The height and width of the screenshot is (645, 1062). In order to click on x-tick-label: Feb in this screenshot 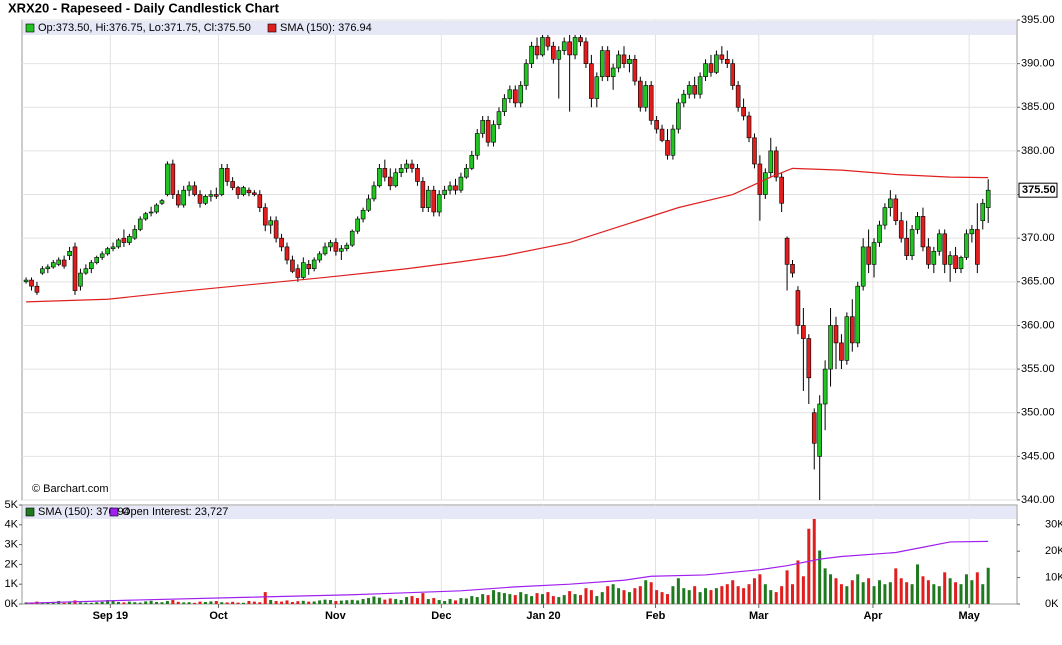, I will do `click(656, 616)`.